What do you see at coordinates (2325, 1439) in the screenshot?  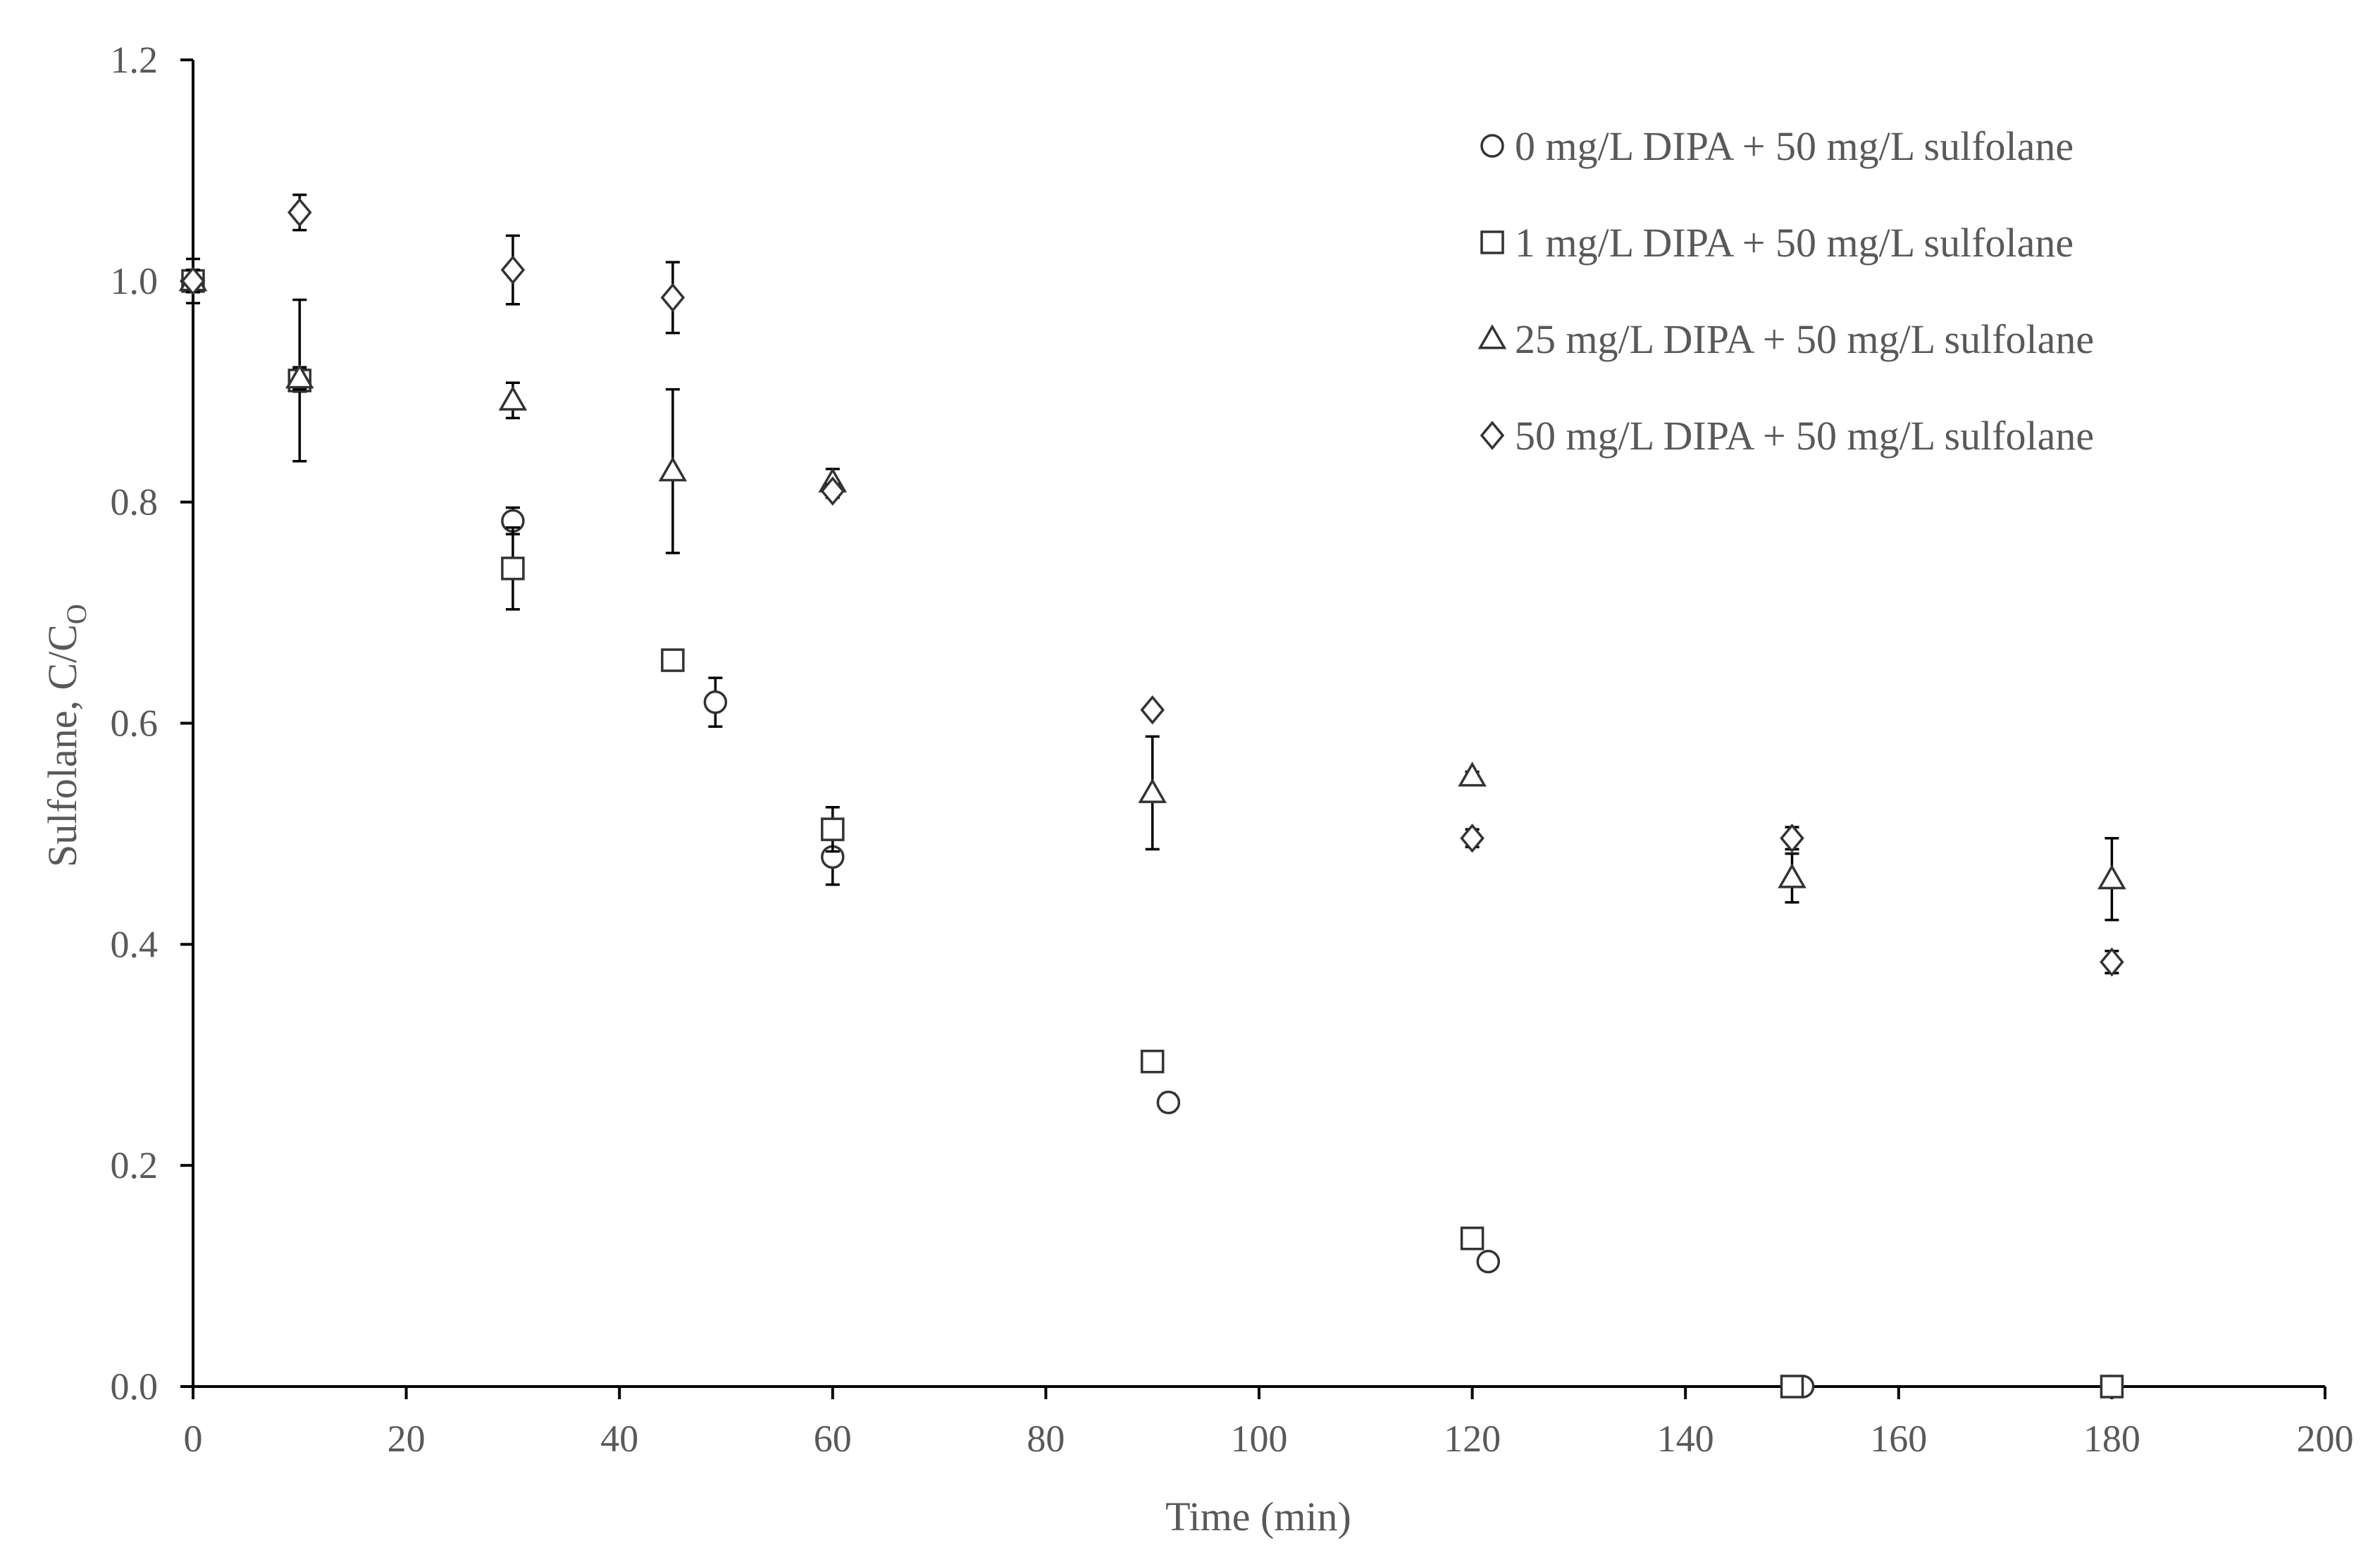 I see `x-tick-label: 200` at bounding box center [2325, 1439].